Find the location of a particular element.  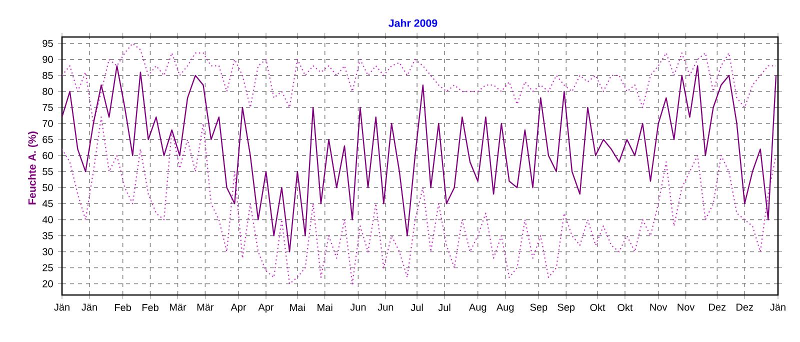

y-tick-label: 65 is located at coordinates (47, 140).